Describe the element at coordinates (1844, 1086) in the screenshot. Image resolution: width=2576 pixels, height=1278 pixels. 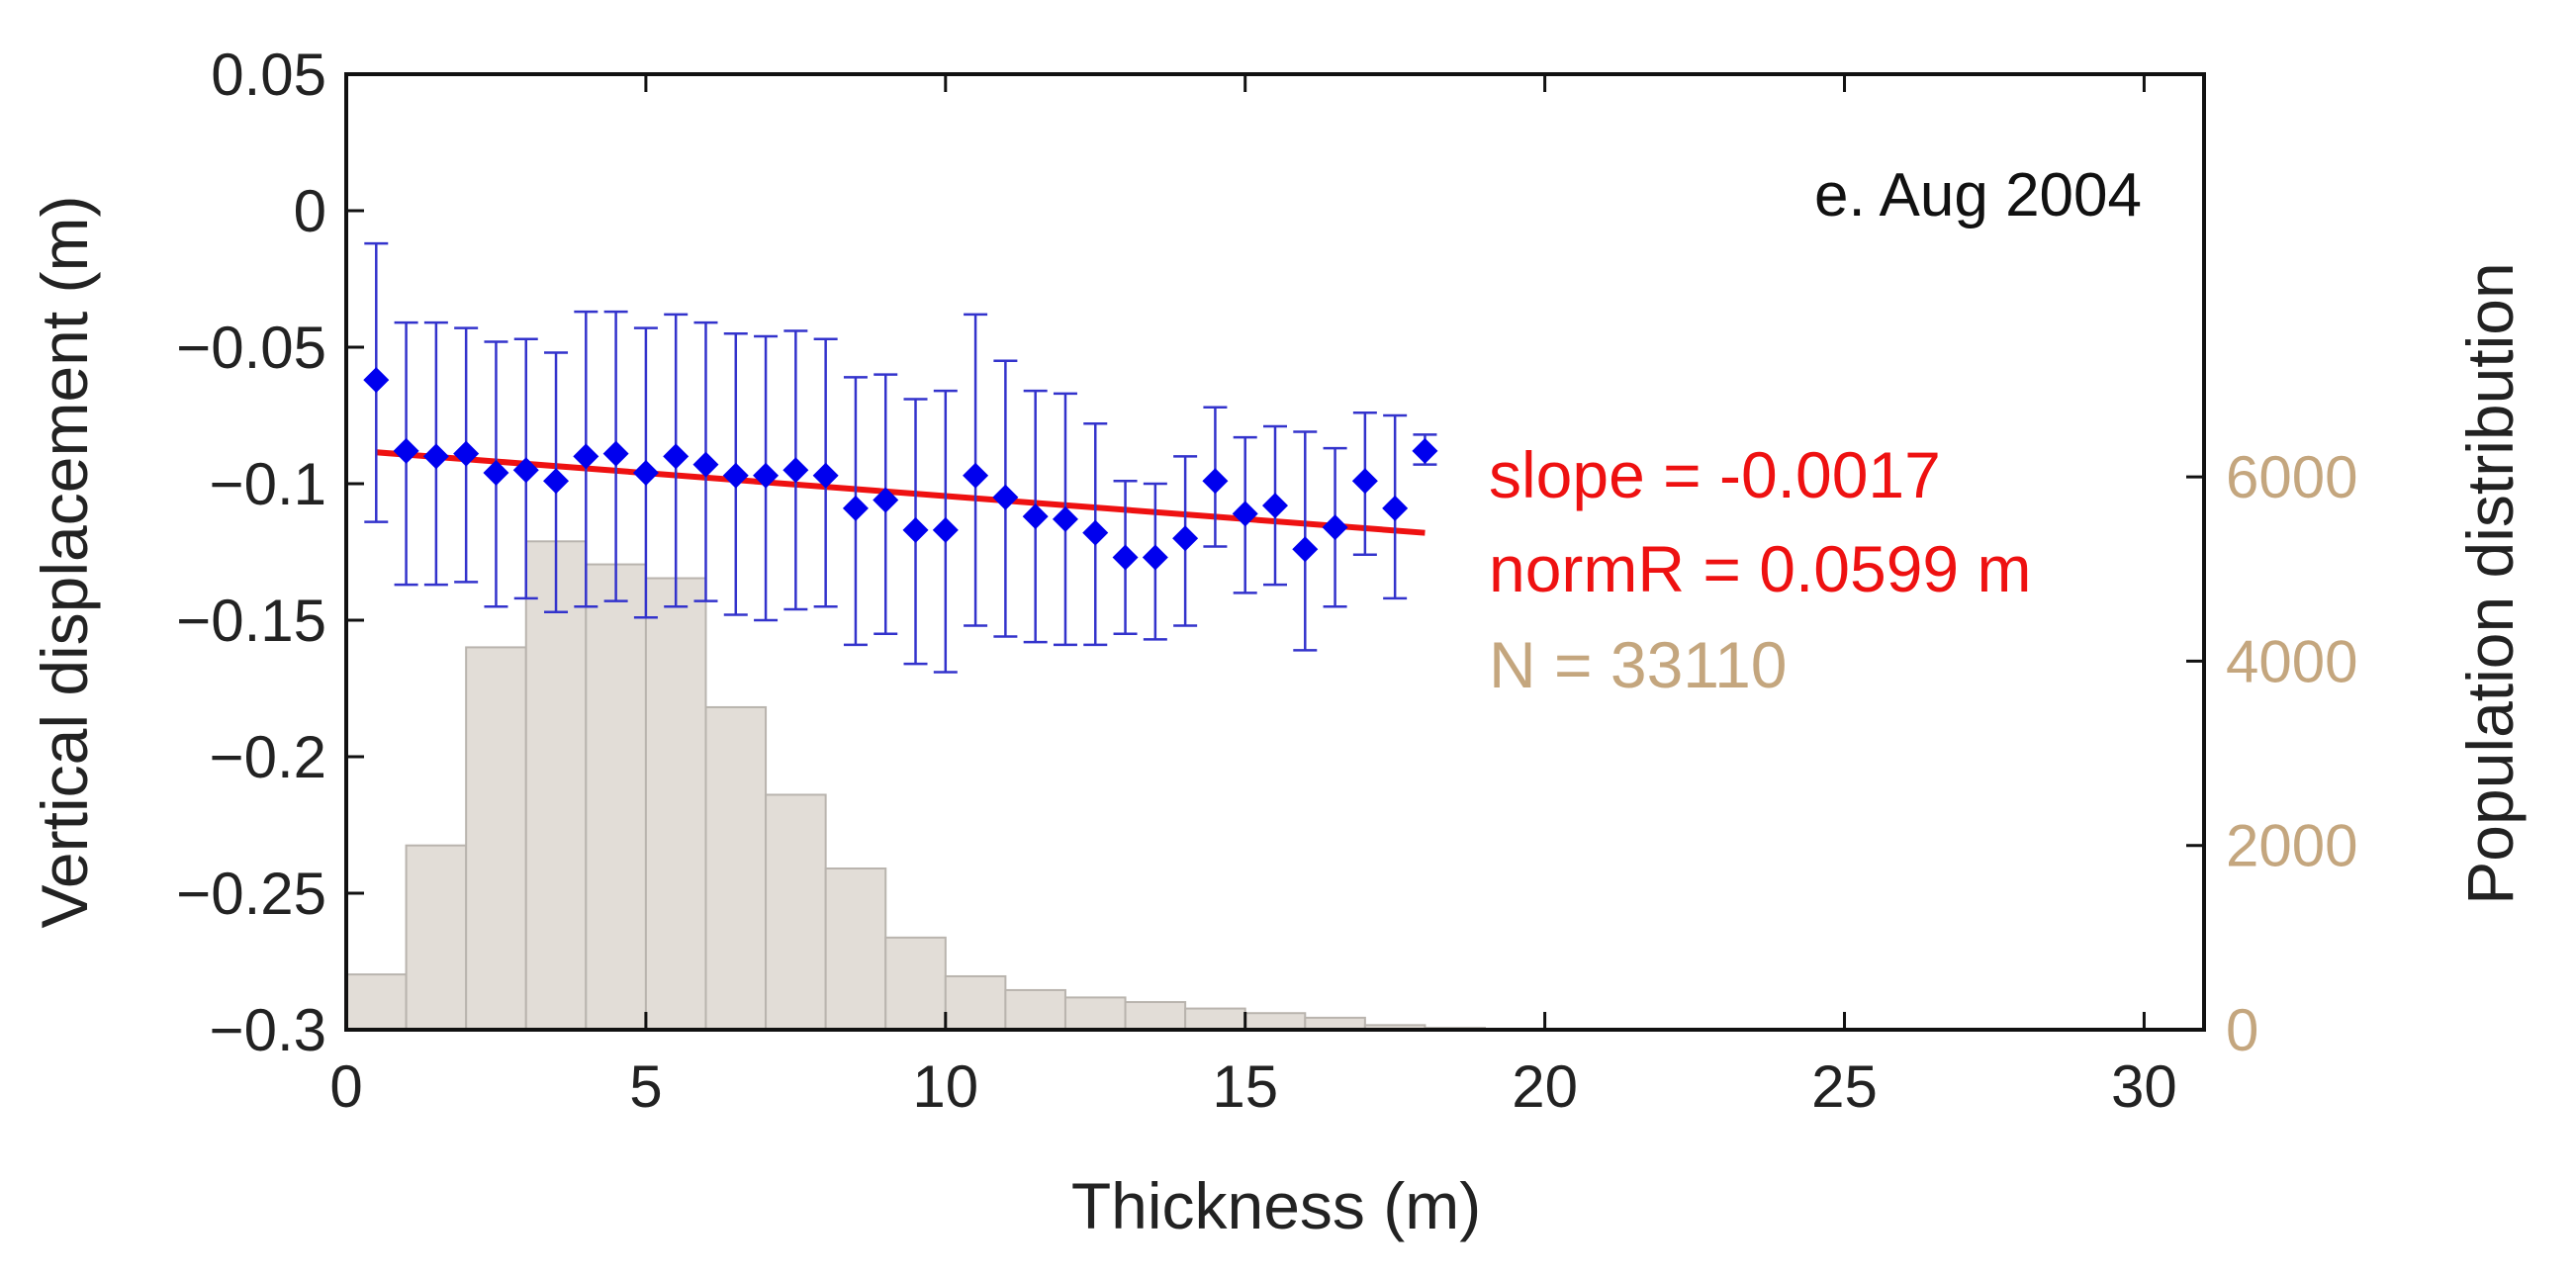
I see `x-tick-label: 25` at that location.